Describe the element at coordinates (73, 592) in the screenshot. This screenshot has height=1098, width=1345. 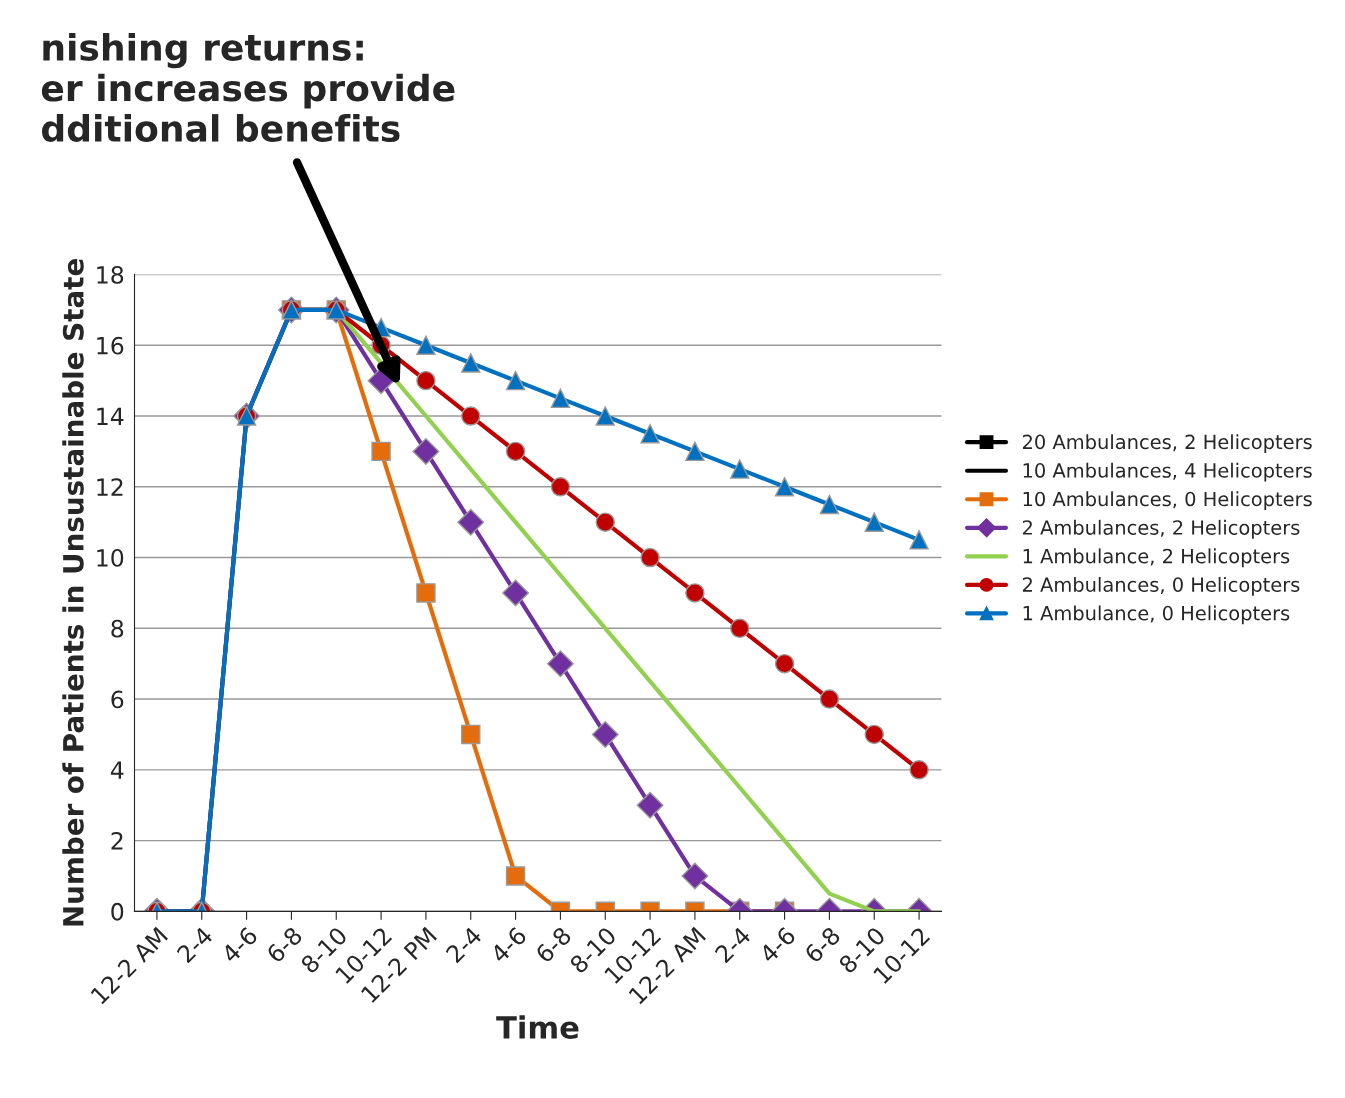
I see `y-axis-title: Number of Patients in Unsustainable State` at that location.